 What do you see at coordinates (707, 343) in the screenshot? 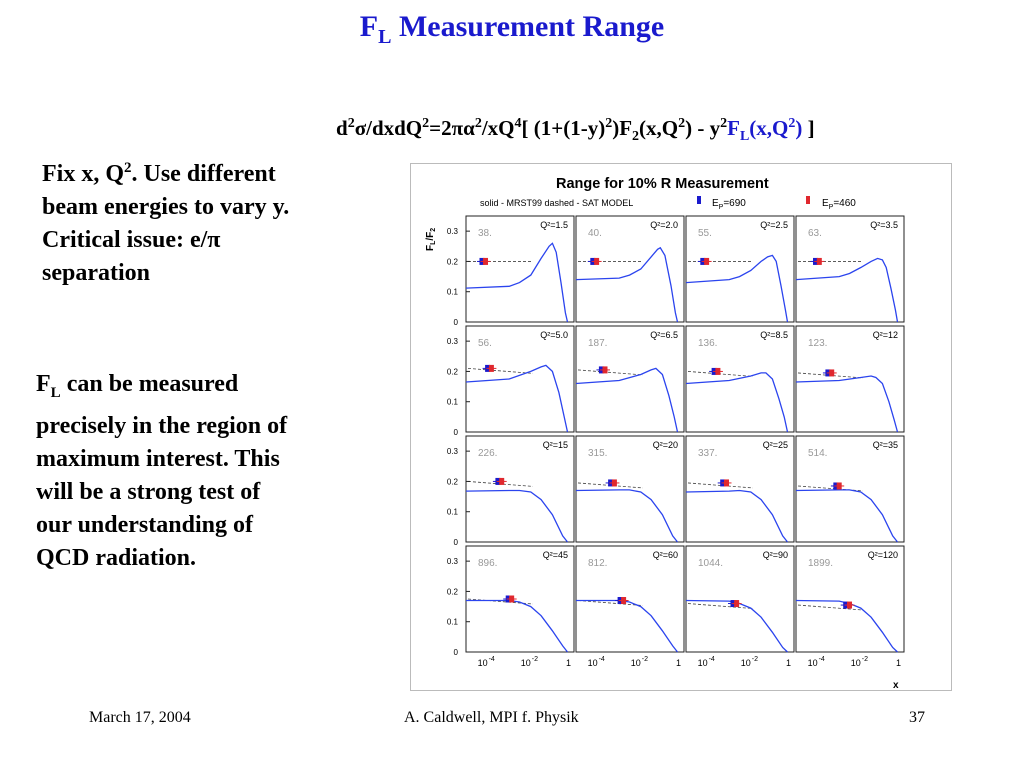
I see `panel-event-count: 136.` at bounding box center [707, 343].